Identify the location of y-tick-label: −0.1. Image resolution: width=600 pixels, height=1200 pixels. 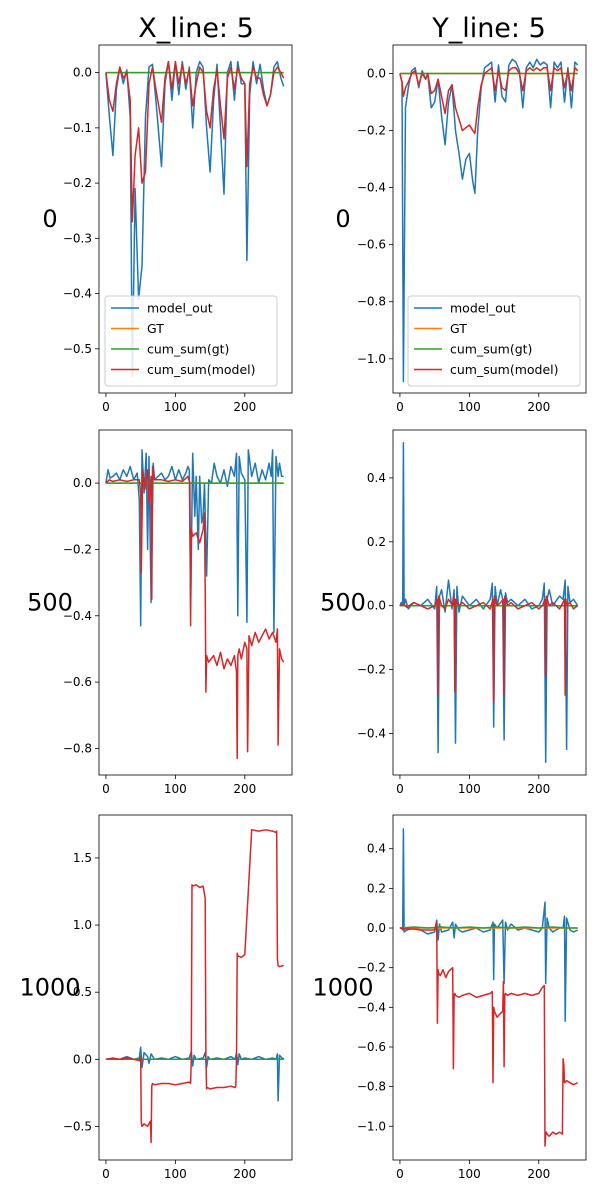
(77, 128).